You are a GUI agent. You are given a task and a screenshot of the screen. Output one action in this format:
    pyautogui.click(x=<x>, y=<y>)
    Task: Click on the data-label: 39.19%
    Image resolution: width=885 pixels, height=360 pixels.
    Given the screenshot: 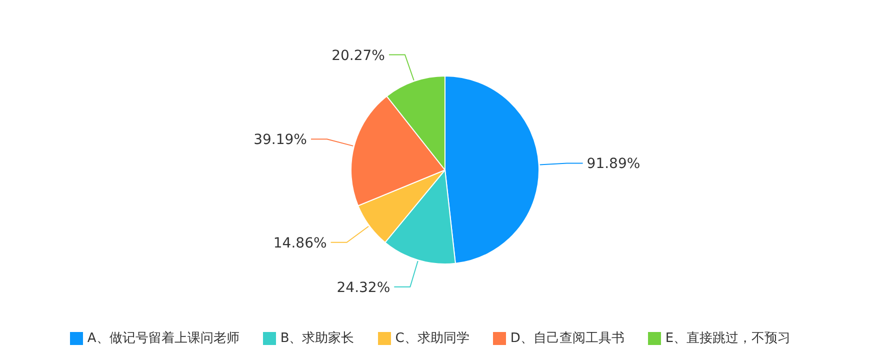 What is the action you would take?
    pyautogui.click(x=280, y=140)
    